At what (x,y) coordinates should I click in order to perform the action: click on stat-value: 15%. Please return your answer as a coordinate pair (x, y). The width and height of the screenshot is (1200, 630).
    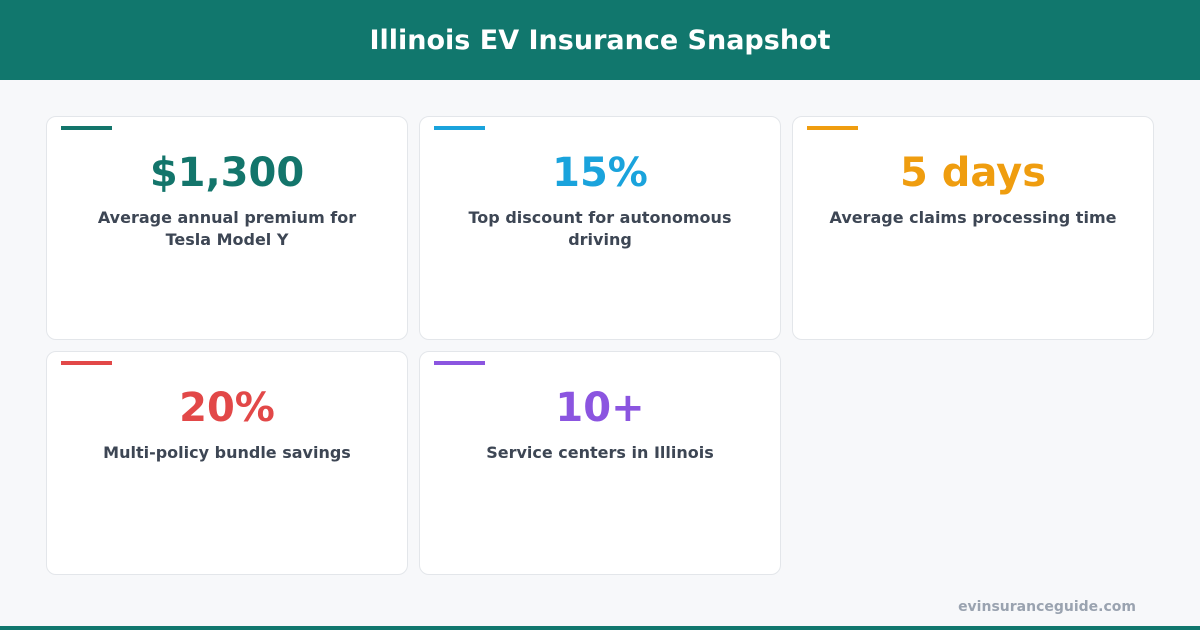
    Looking at the image, I should click on (600, 173).